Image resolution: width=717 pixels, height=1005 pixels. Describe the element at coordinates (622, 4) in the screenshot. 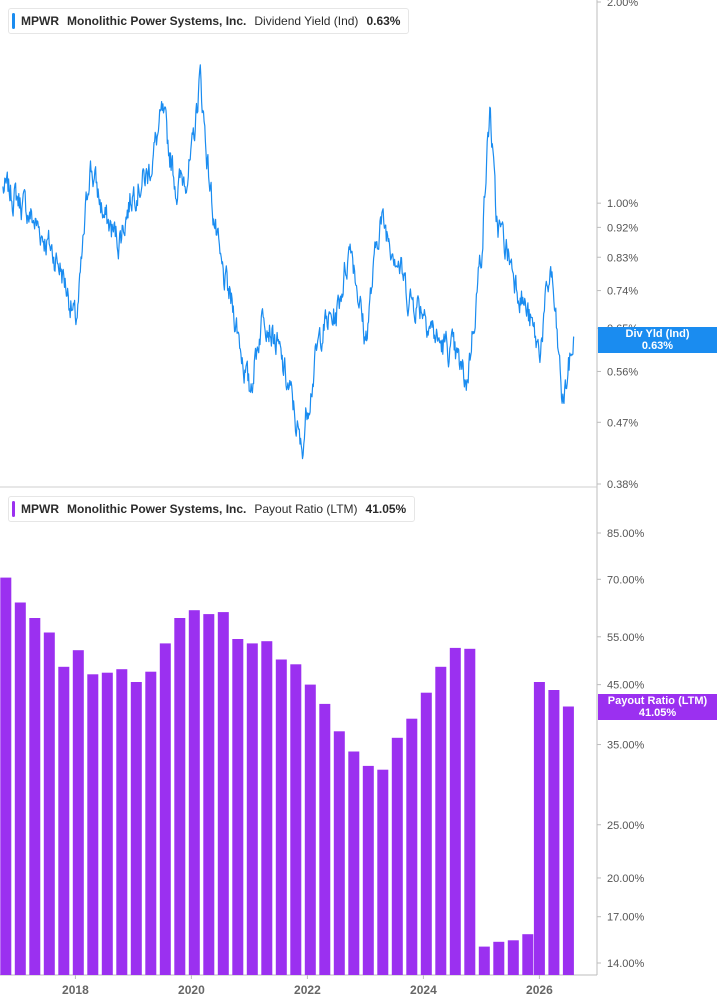

I see `y-tick-label: 2.00%` at that location.